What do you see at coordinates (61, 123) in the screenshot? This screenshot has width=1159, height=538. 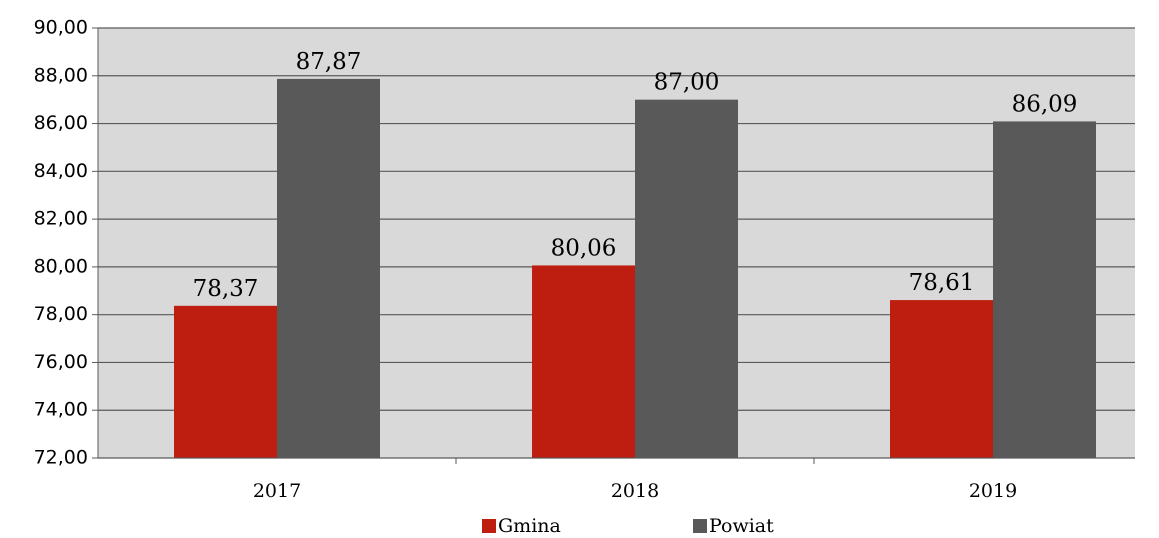 I see `y-tick-label: 86,00` at bounding box center [61, 123].